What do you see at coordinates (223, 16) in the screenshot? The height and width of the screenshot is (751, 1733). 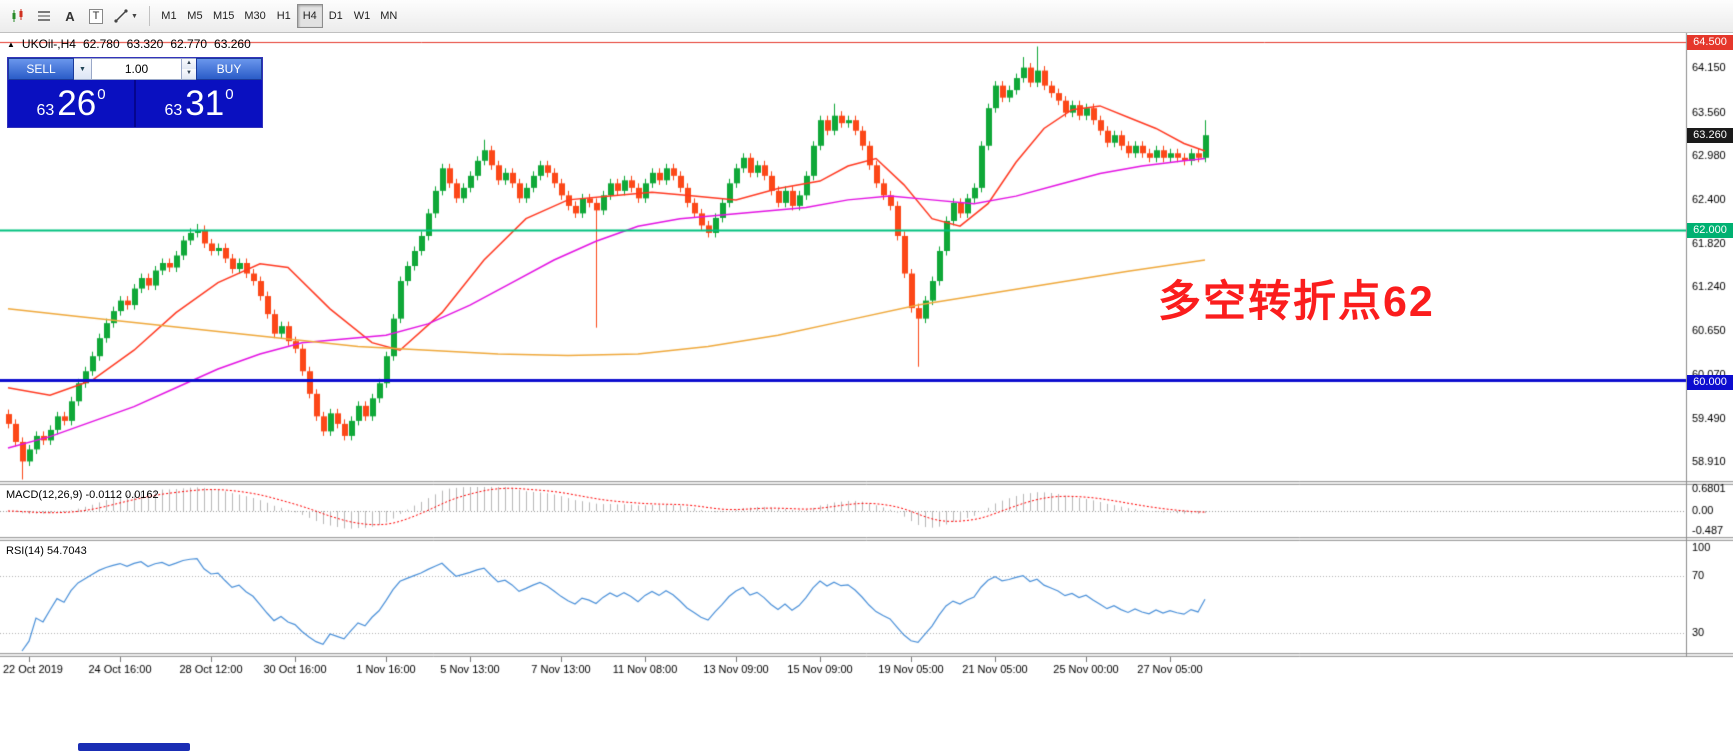 I see `timeframe-m15: M15` at bounding box center [223, 16].